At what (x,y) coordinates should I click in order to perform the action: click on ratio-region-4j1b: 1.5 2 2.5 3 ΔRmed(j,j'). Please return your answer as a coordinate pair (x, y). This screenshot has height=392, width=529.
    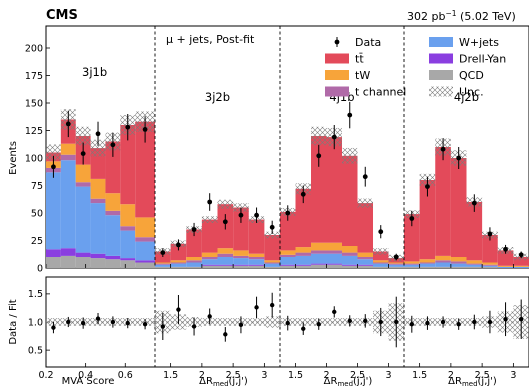
    Looking at the image, I should click on (342, 342).